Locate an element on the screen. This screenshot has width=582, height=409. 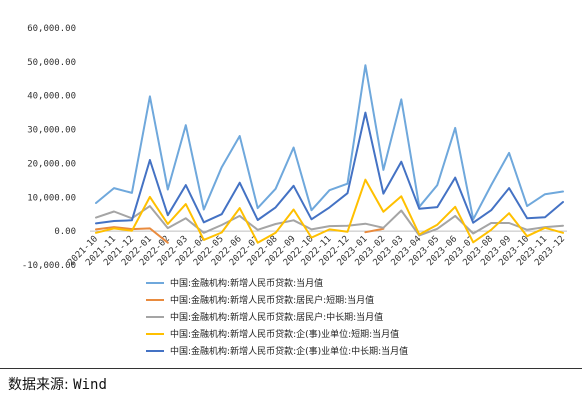
y-tick-label: 0.00 is located at coordinates (65, 232).